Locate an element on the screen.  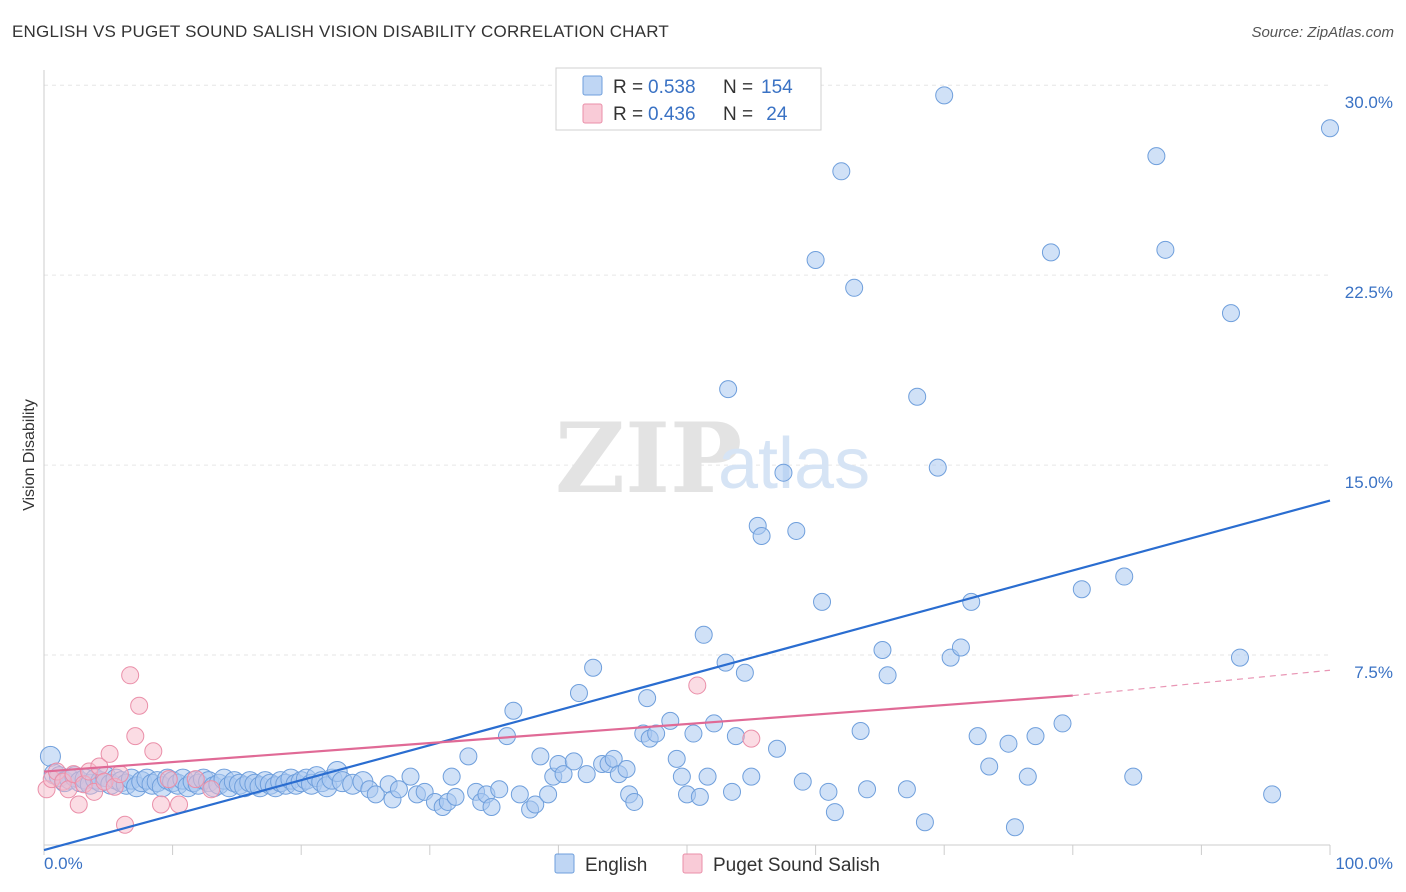
salish-r-value: 0.436 is located at coordinates (672, 114).